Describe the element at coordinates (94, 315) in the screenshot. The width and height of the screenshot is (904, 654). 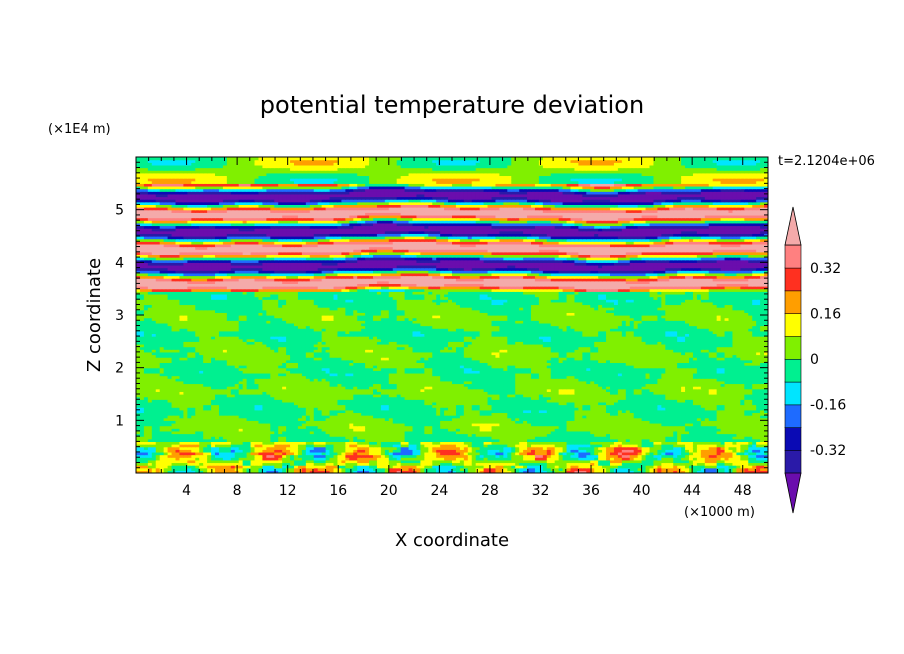
I see `y-axis-label: Z coordinate` at that location.